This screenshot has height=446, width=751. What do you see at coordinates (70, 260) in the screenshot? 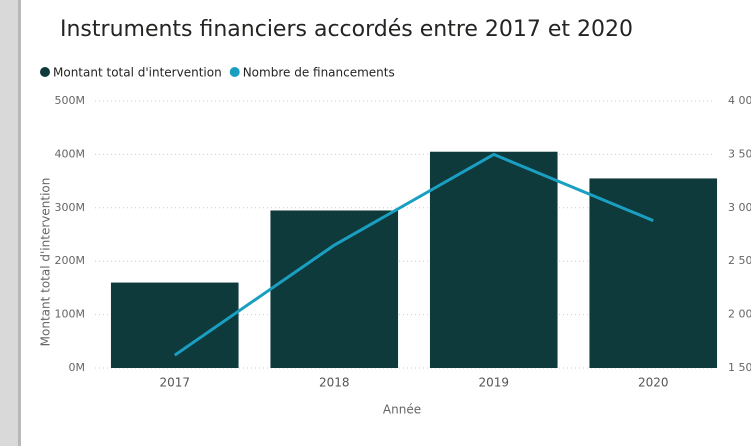
I see `y-tick-label: 200M` at bounding box center [70, 260].